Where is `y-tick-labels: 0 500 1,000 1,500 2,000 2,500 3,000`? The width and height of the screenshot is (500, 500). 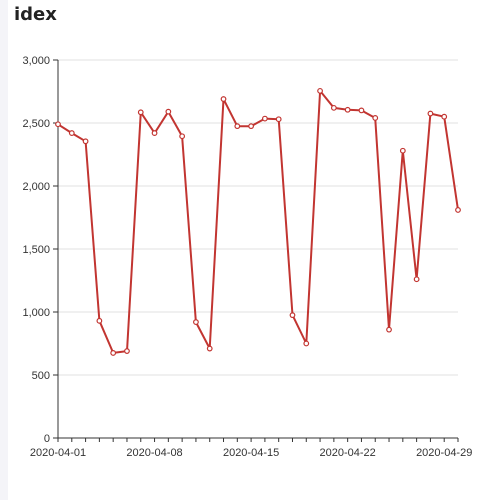
y-tick-labels: 0 500 1,000 1,500 2,000 2,500 3,000 is located at coordinates (36, 250).